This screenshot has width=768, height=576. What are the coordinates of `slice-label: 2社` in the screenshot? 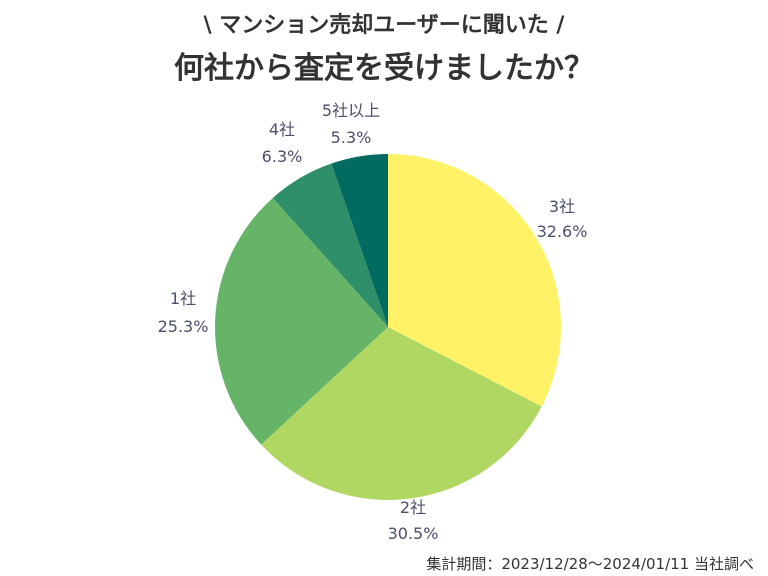 It's located at (413, 507).